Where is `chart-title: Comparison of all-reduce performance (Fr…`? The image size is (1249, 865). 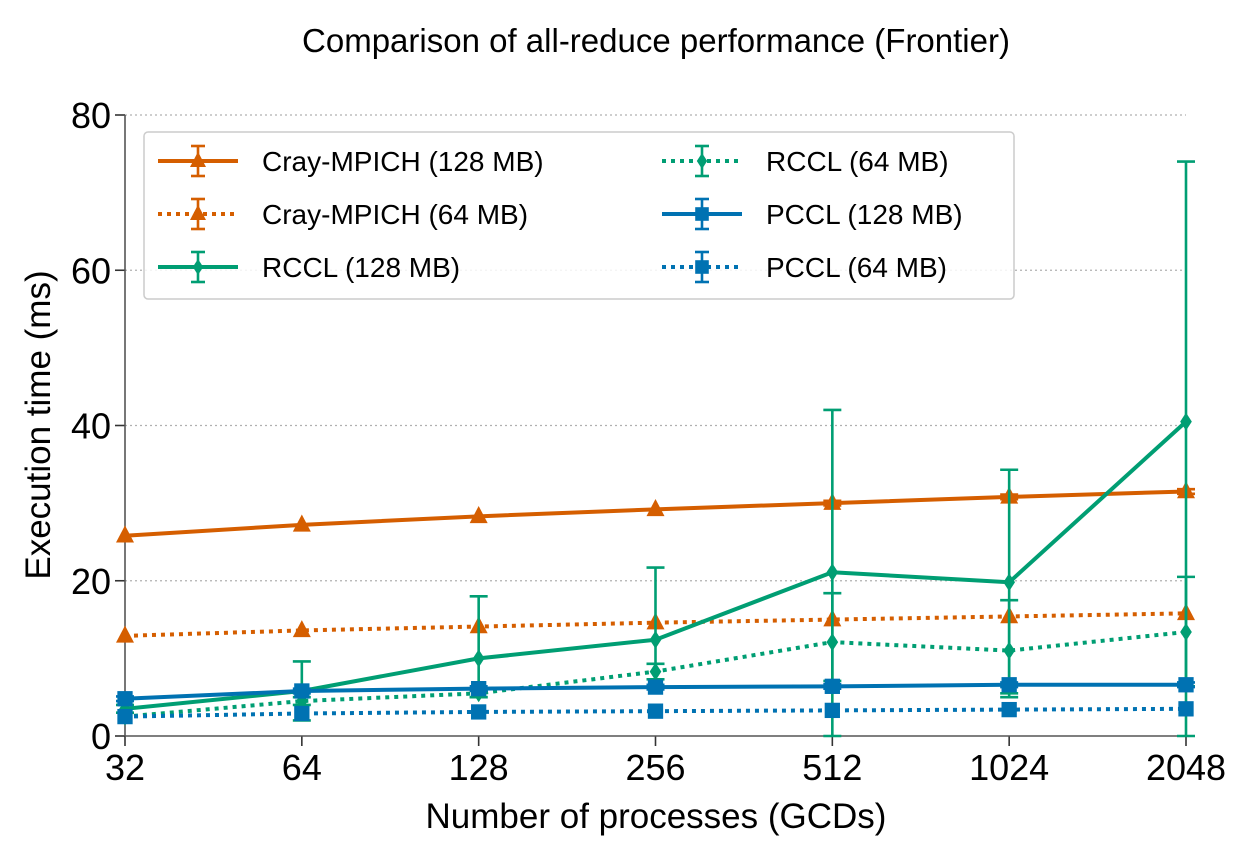
chart-title: Comparison of all-reduce performance (Fr… is located at coordinates (656, 40).